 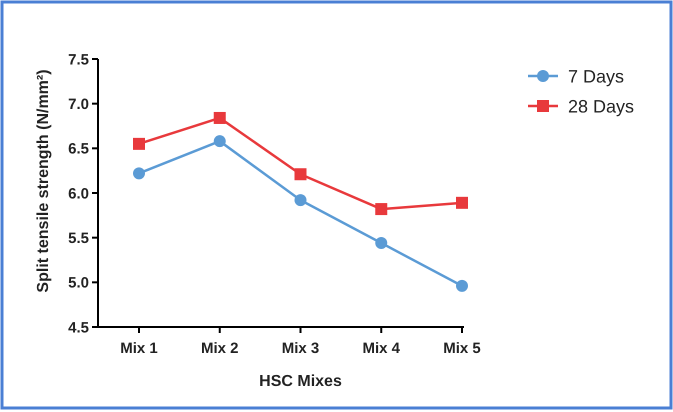 What do you see at coordinates (78, 149) in the screenshot?
I see `y-tick-label: 6.5` at bounding box center [78, 149].